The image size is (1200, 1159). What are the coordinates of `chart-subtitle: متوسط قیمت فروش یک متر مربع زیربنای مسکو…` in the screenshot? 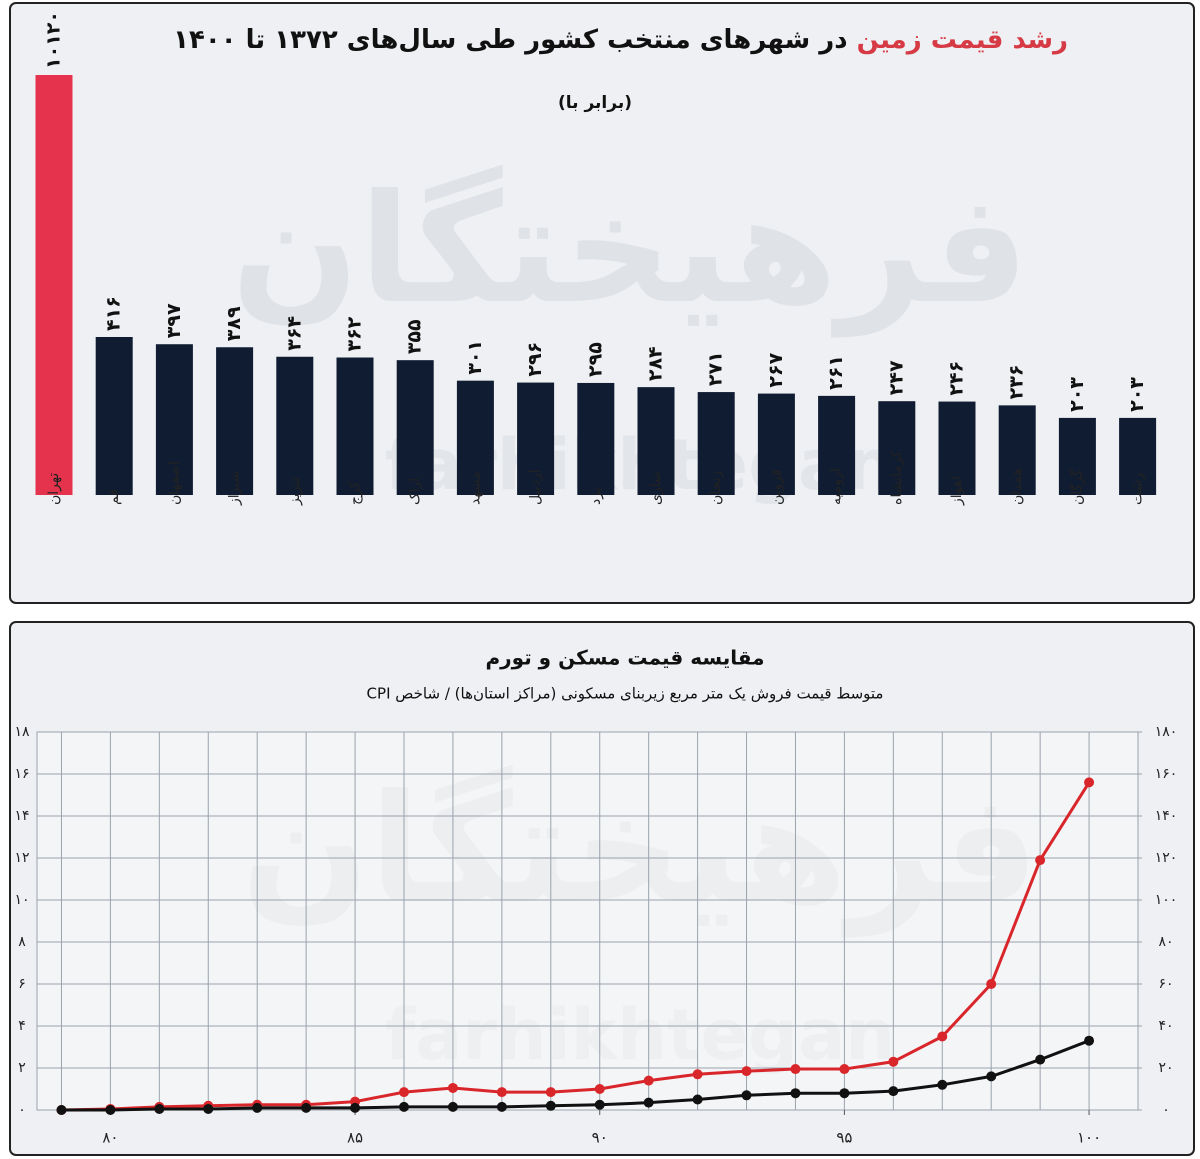 It's located at (625, 694).